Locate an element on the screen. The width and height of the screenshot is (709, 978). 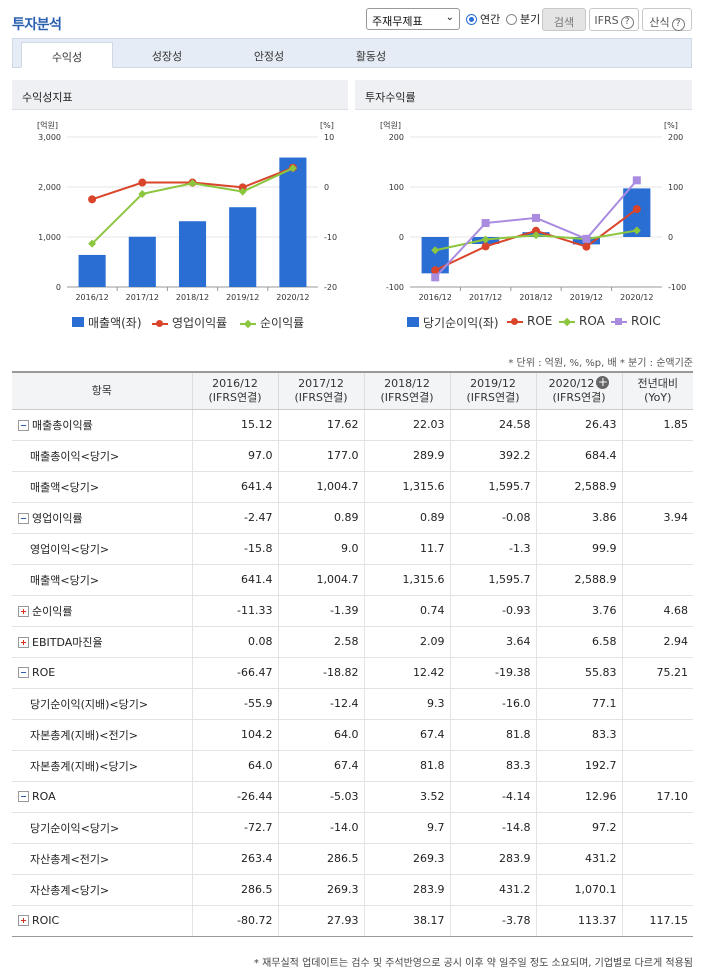
period-header: 2019/12 (IFRS연결) is located at coordinates (492, 390).